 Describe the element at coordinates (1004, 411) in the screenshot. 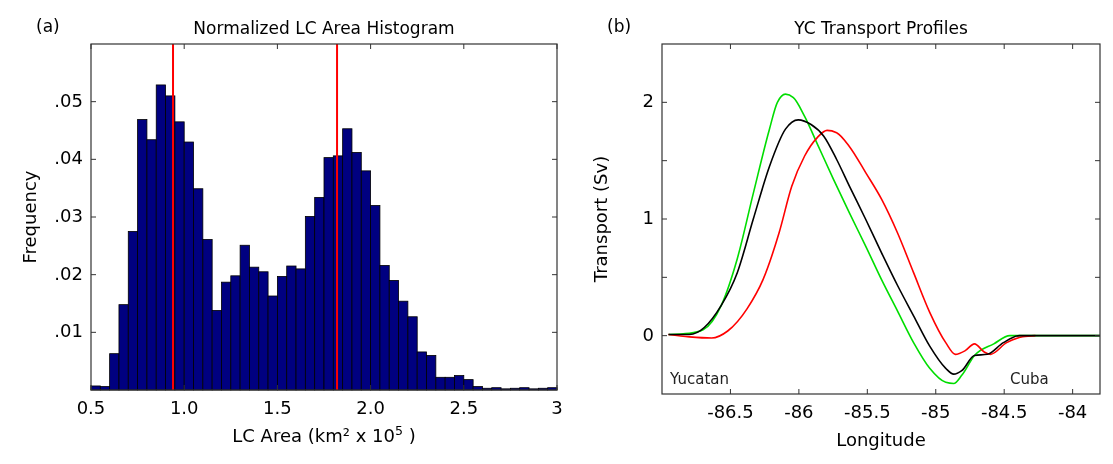

I see `x-tick-label: -84.5` at that location.